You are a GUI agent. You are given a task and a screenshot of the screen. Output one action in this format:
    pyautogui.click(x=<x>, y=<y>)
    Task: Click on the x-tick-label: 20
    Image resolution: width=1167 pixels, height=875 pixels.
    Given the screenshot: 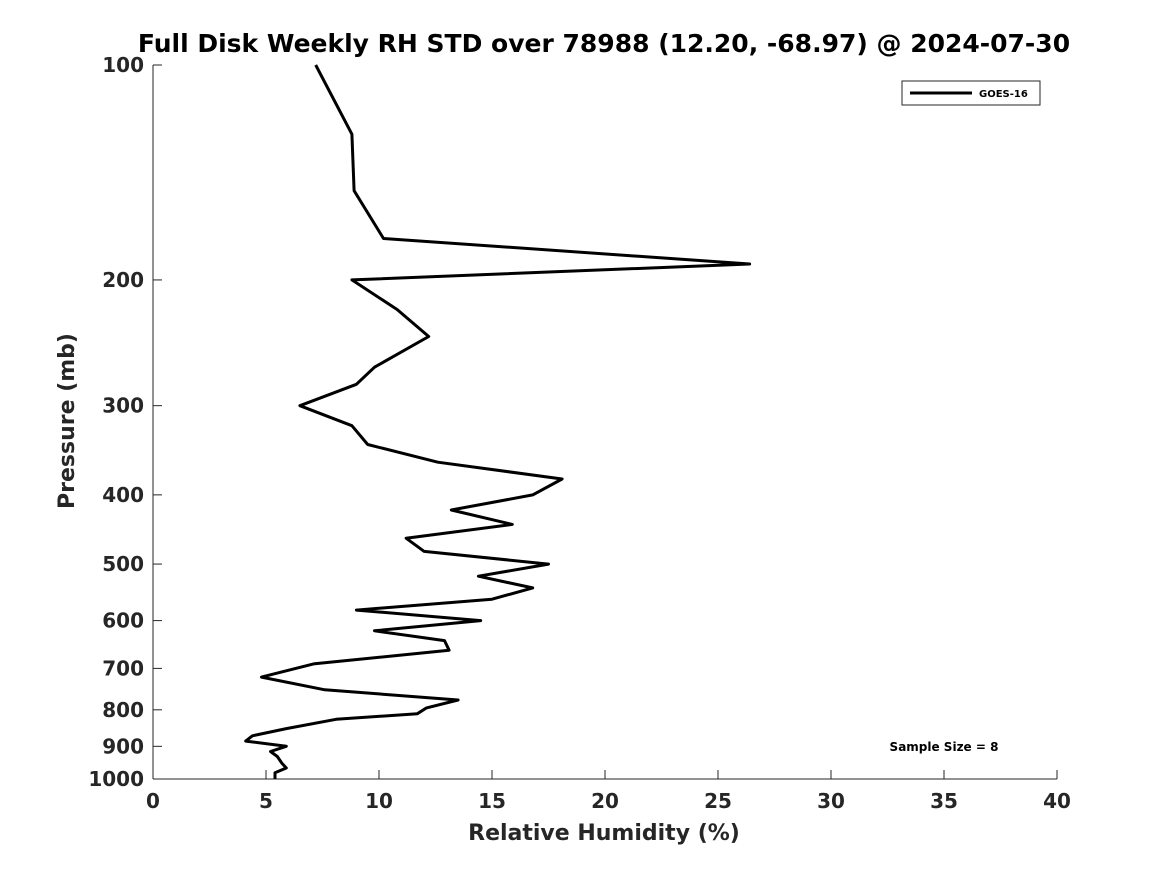 What is the action you would take?
    pyautogui.click(x=605, y=801)
    